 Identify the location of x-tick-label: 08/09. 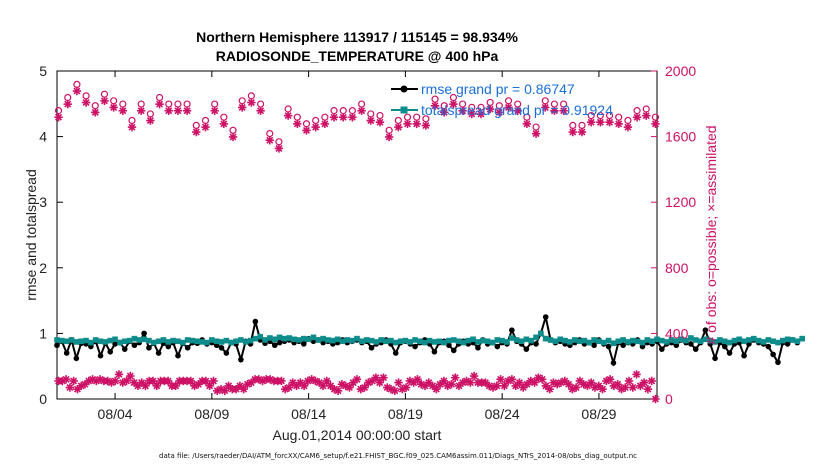
(211, 414).